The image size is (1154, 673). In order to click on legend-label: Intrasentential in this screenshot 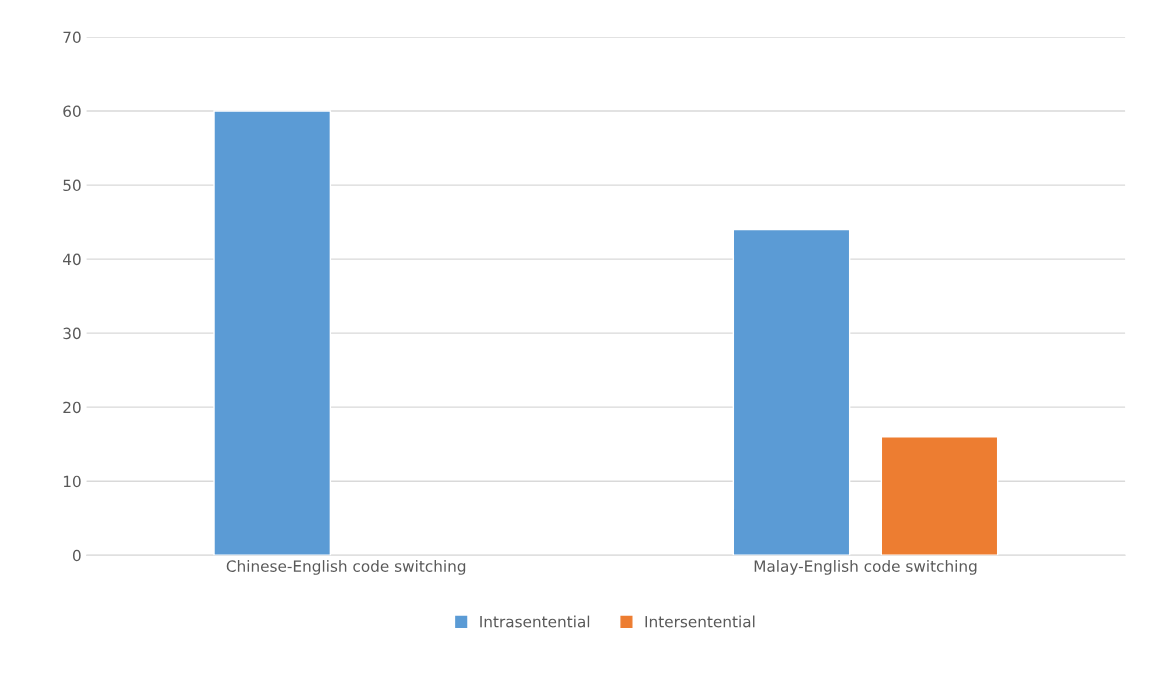, I will do `click(535, 621)`.